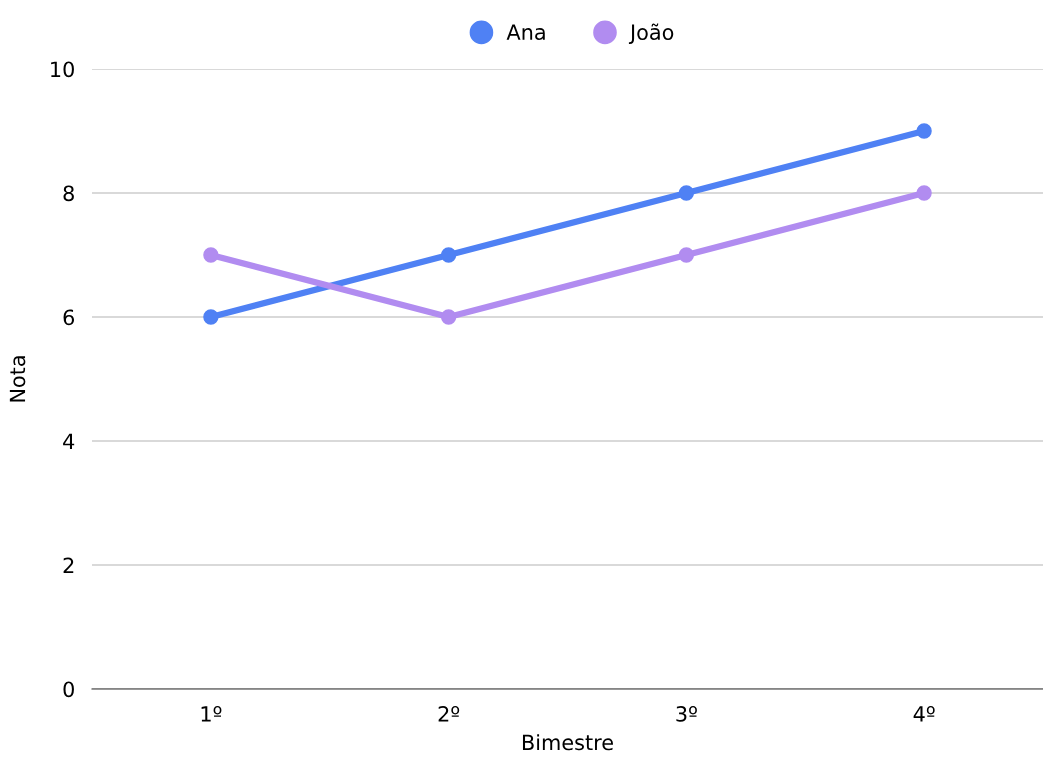  Describe the element at coordinates (69, 317) in the screenshot. I see `y-tick-label: 6` at that location.